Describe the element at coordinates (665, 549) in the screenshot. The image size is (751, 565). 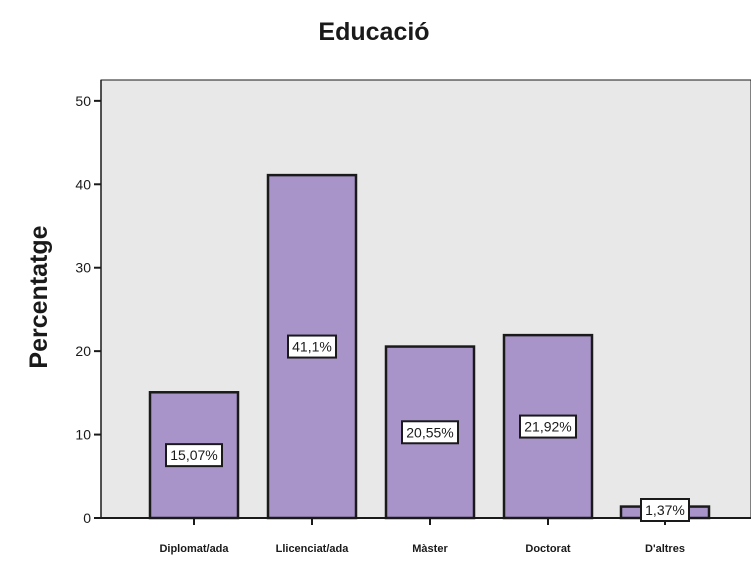
I see `x-tick-label: D'altres` at that location.